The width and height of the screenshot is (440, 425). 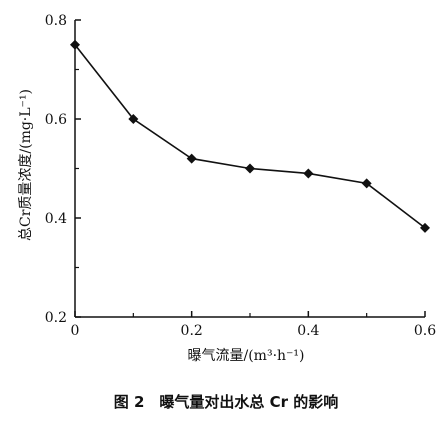 I want to click on y-tick-label: 0.8, so click(x=56, y=21).